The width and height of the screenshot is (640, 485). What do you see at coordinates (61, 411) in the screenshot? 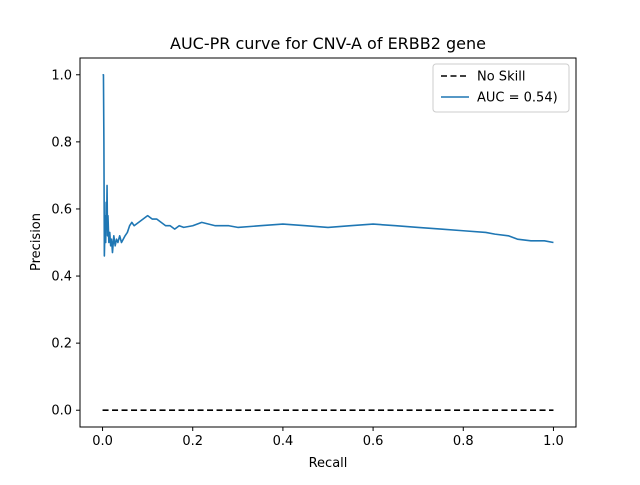
I see `y-tick-label: 0.0` at bounding box center [61, 411].